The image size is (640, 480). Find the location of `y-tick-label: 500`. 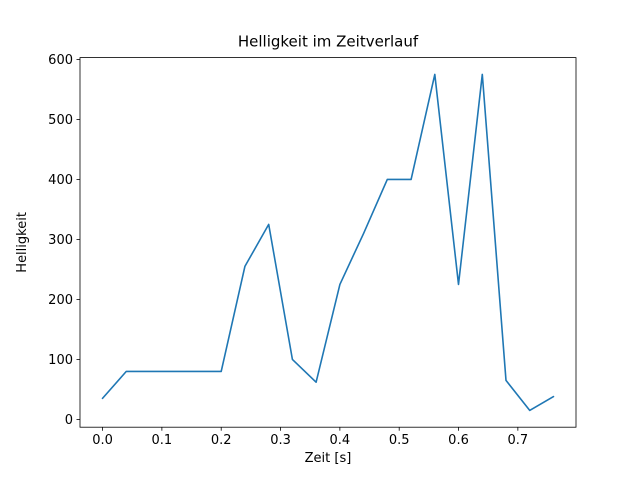

y-tick-label: 500 is located at coordinates (60, 120).